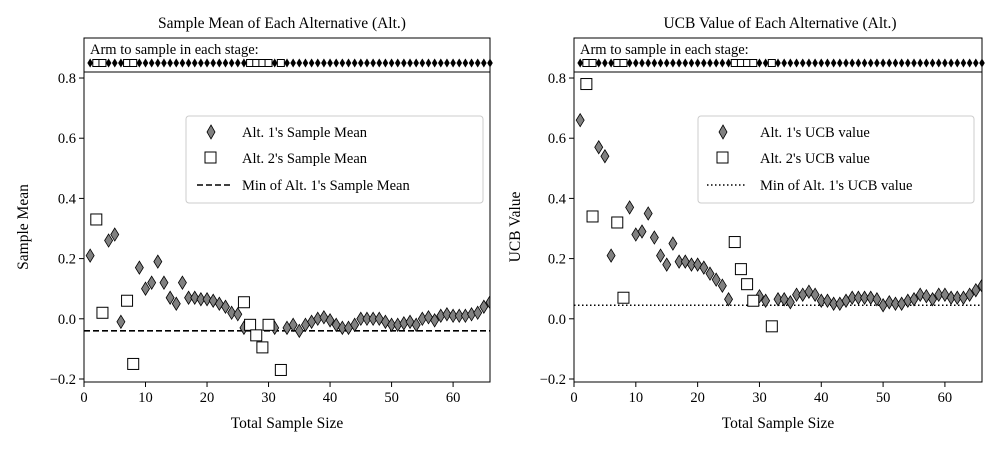 The height and width of the screenshot is (449, 997). Describe the element at coordinates (210, 157) in the screenshot. I see `legend-square-marker` at that location.